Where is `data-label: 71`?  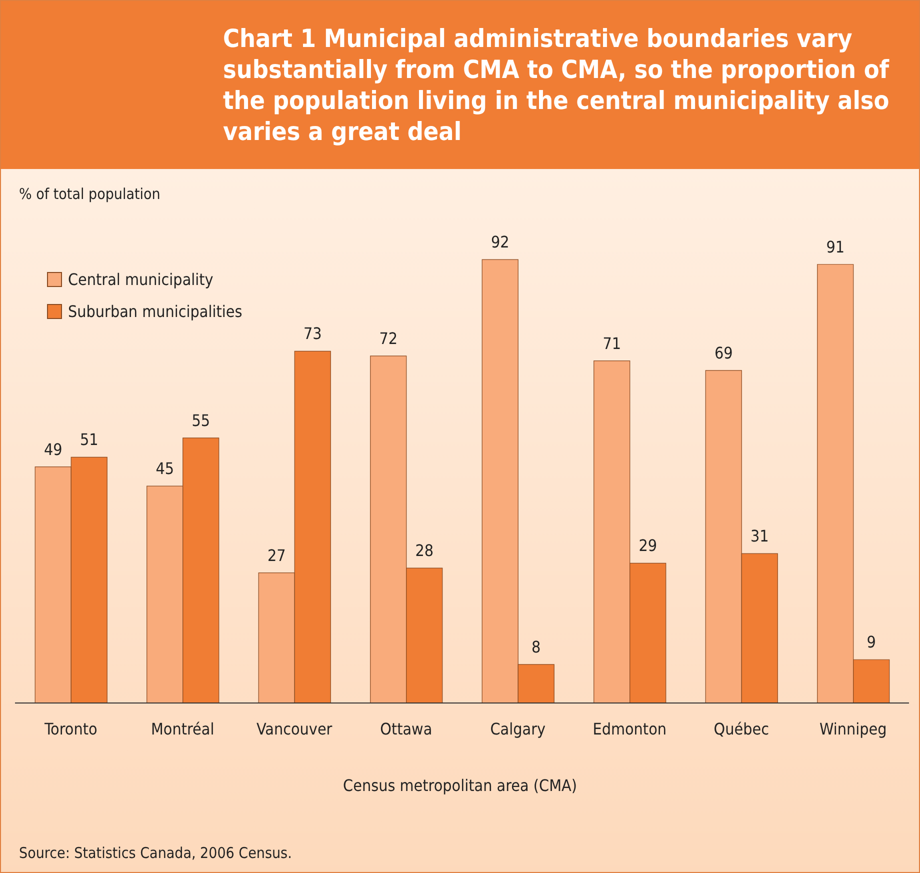 data-label: 71 is located at coordinates (612, 343).